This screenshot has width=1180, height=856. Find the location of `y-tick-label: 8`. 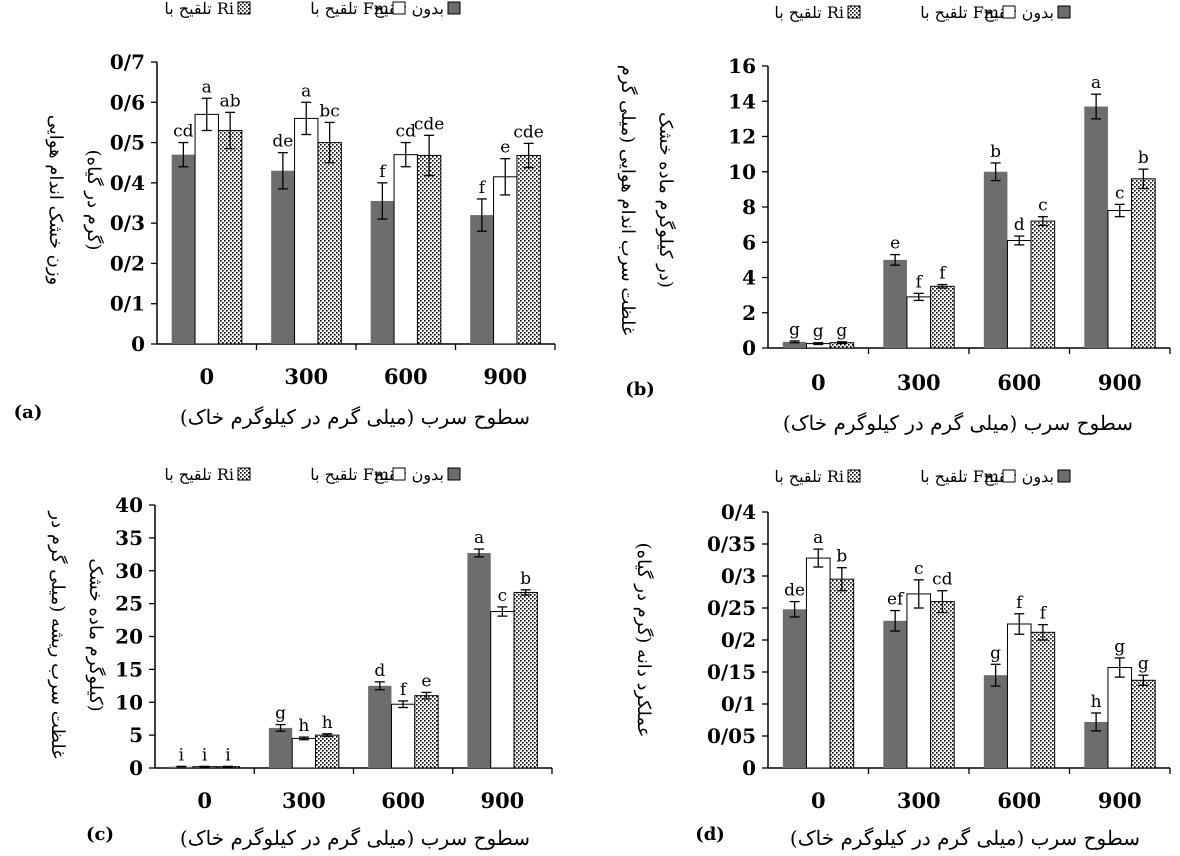

y-tick-label: 8 is located at coordinates (749, 207).